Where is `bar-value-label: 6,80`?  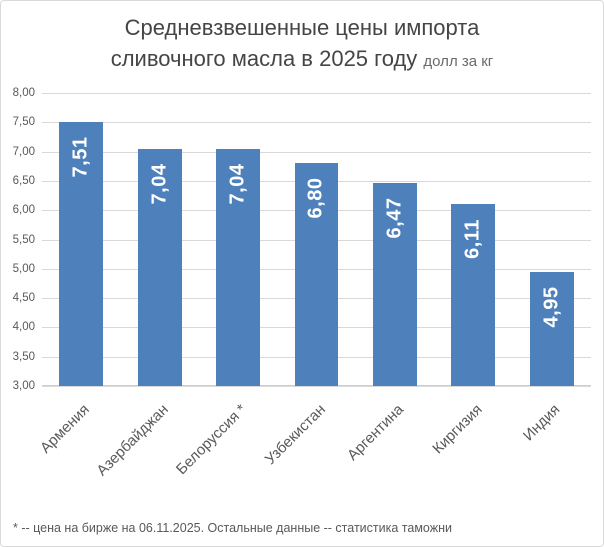 bar-value-label: 6,80 is located at coordinates (315, 198).